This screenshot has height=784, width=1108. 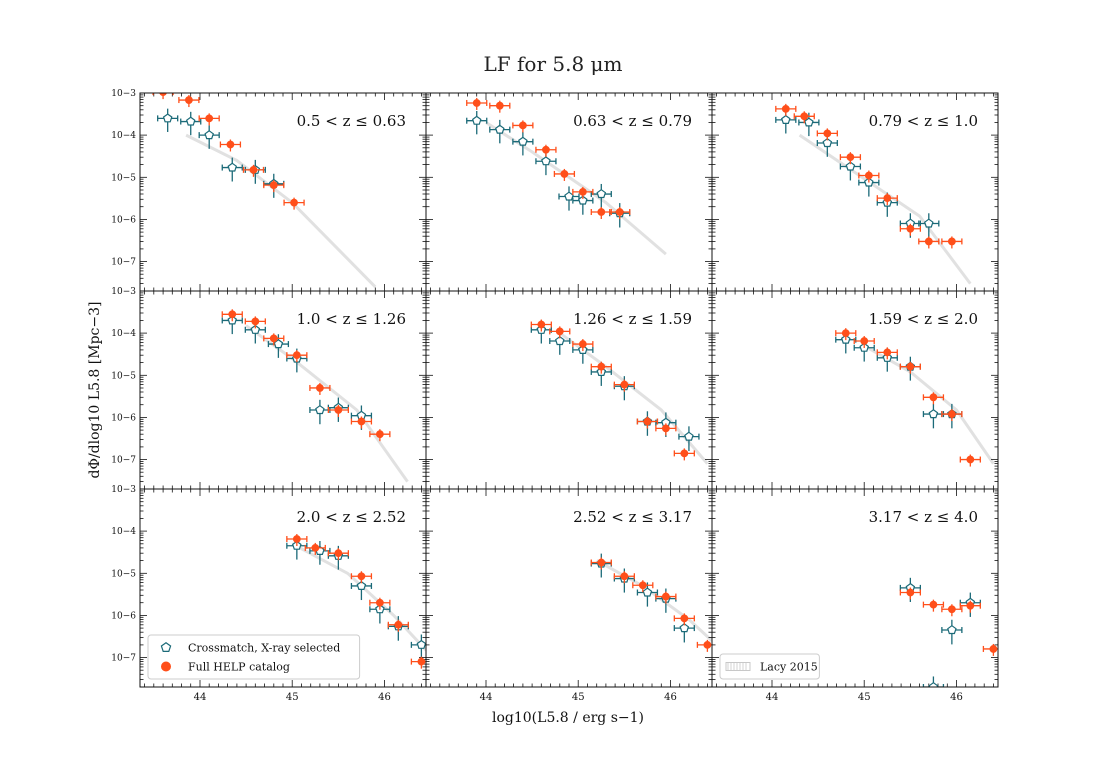 I want to click on panel-8: 44 45 46 2.52 < z ≤ 3.17, so click(x=569, y=595).